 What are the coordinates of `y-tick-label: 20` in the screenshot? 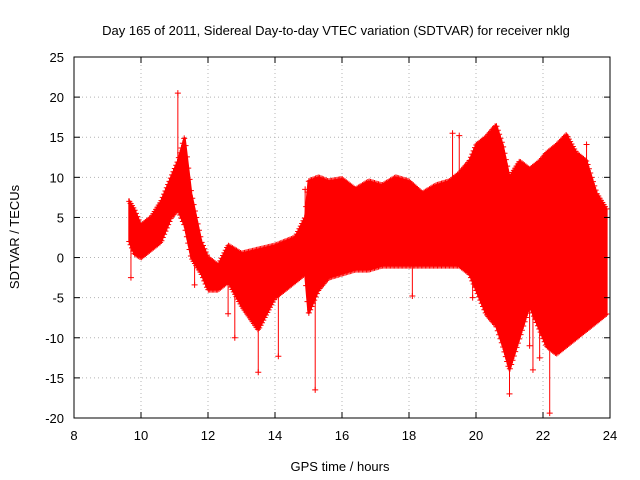 It's located at (57, 97).